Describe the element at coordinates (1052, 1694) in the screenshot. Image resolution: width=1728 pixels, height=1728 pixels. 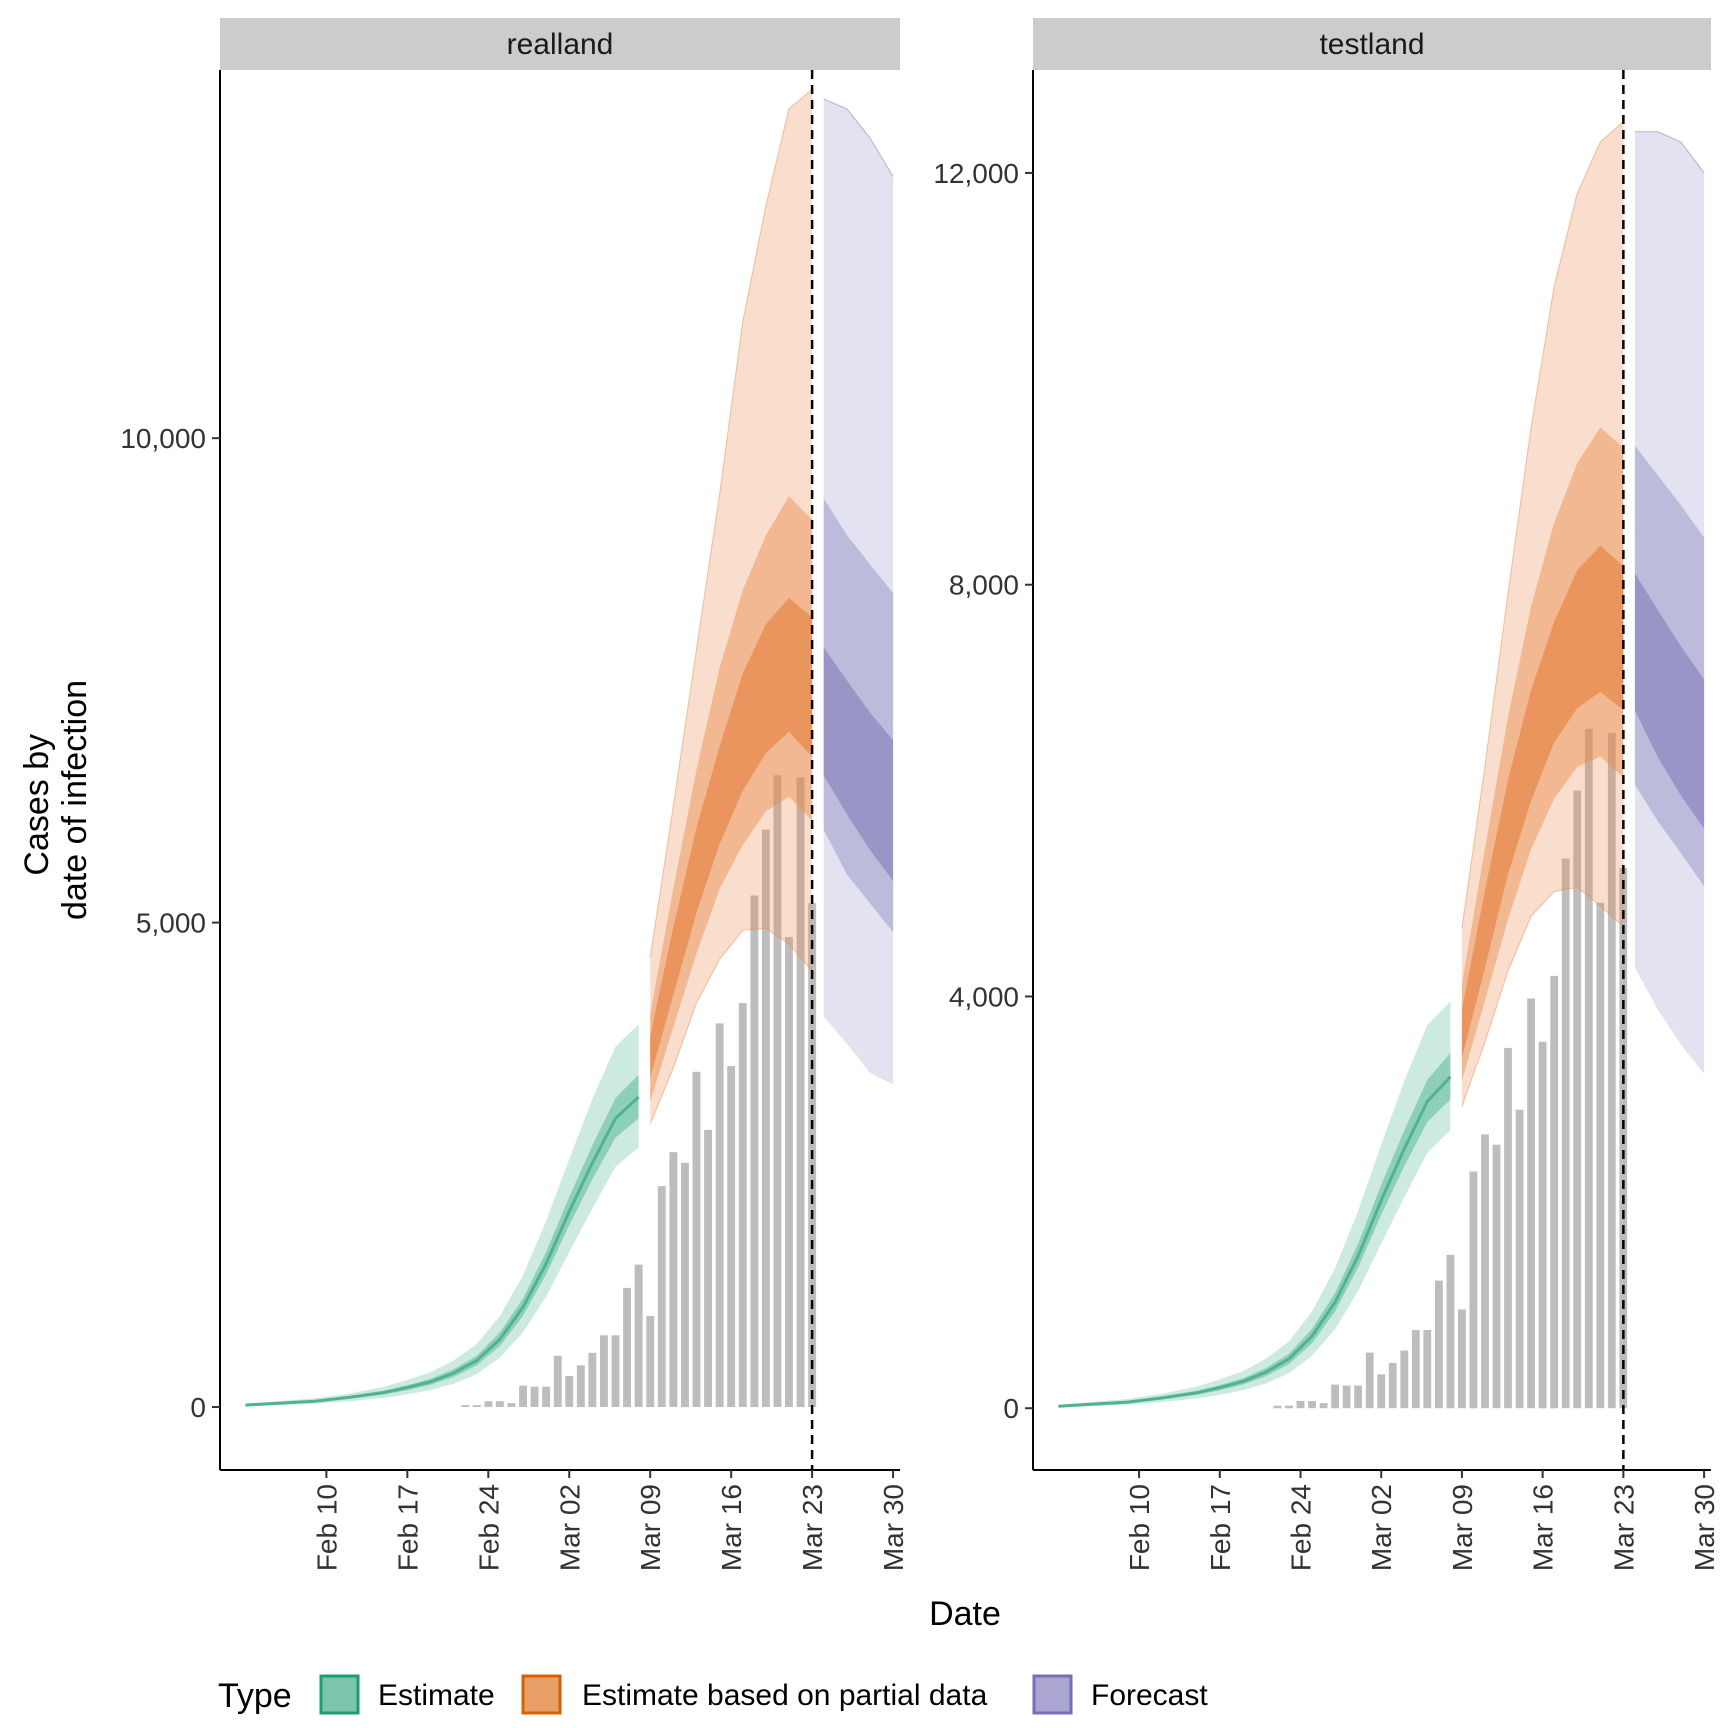
I see `legend-key-forecast` at that location.